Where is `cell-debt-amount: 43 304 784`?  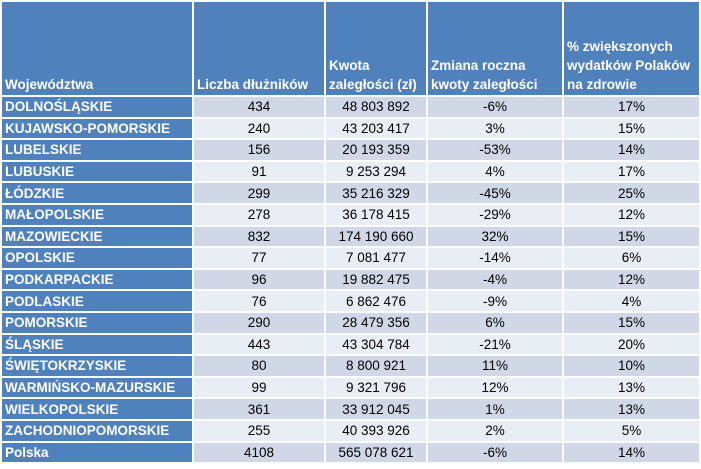
cell-debt-amount: 43 304 784 is located at coordinates (377, 345).